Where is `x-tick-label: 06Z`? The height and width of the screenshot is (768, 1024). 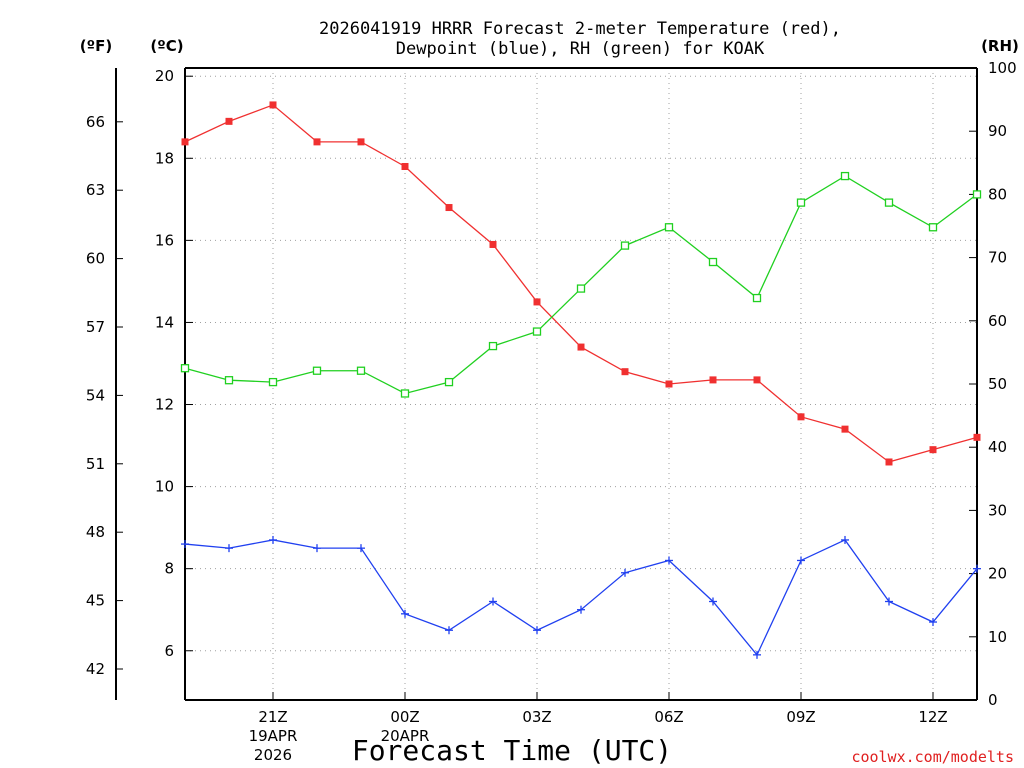 x-tick-label: 06Z is located at coordinates (668, 717).